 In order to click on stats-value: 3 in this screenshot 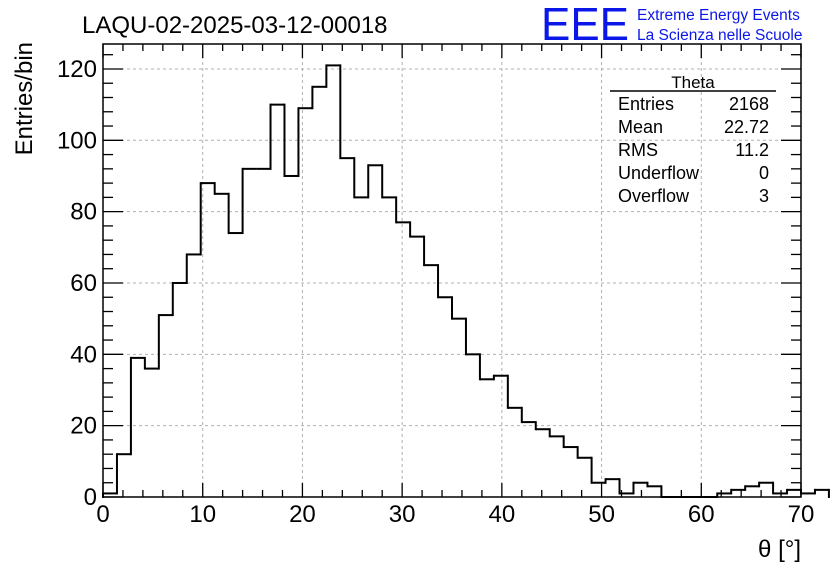, I will do `click(764, 196)`.